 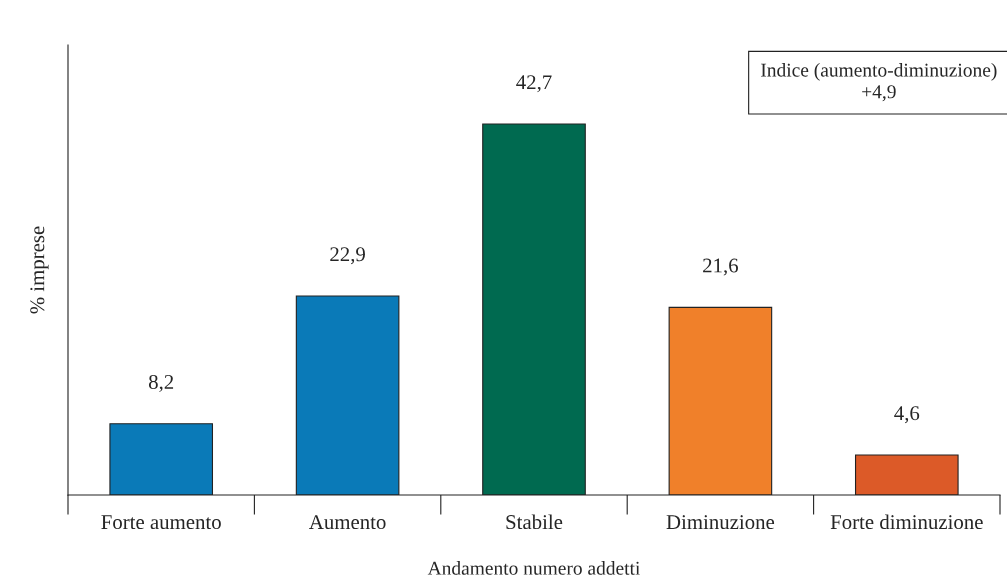 I want to click on data-label: 42,7, so click(x=534, y=84).